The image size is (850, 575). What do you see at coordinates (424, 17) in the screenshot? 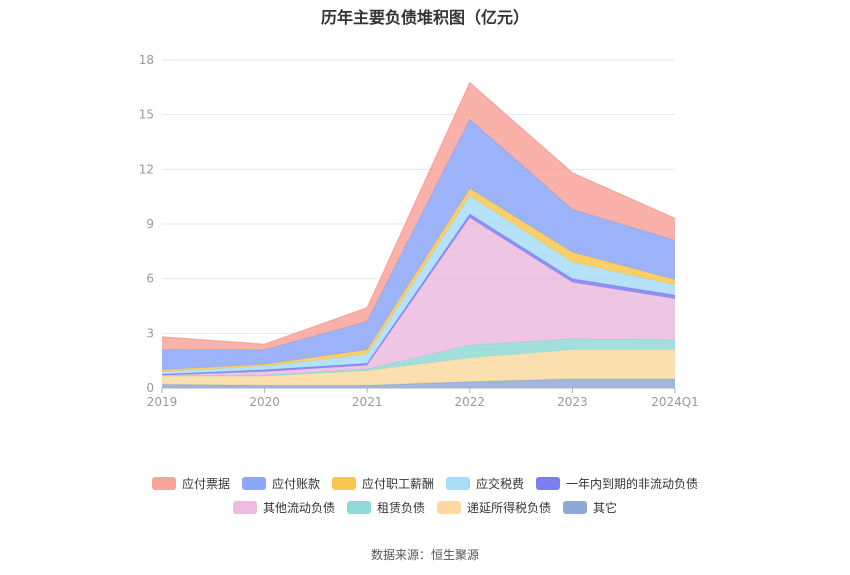
I see `chart-title: 历年主要负债堆积图（亿元）` at bounding box center [424, 17].